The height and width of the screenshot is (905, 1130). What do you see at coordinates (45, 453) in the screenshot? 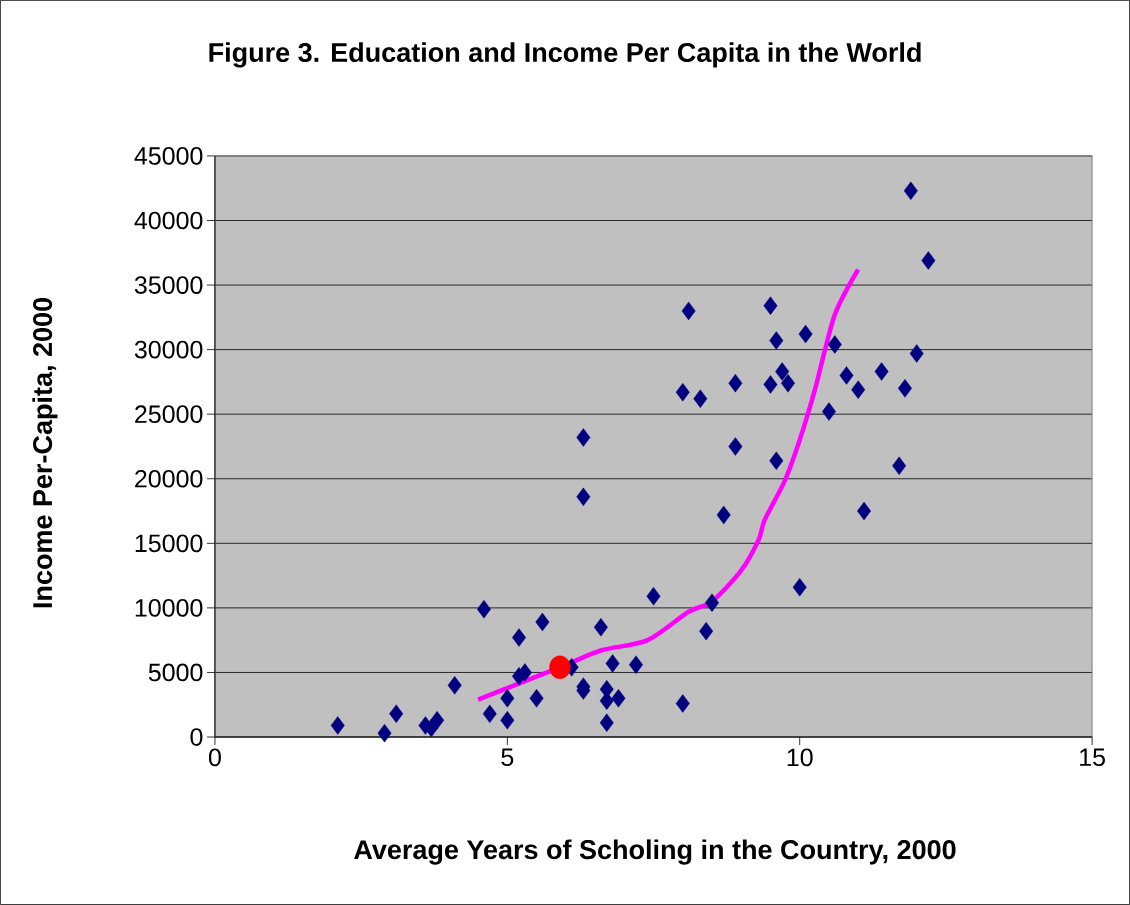
I see `y-axis-title: Income Per-Capita, 2000` at bounding box center [45, 453].